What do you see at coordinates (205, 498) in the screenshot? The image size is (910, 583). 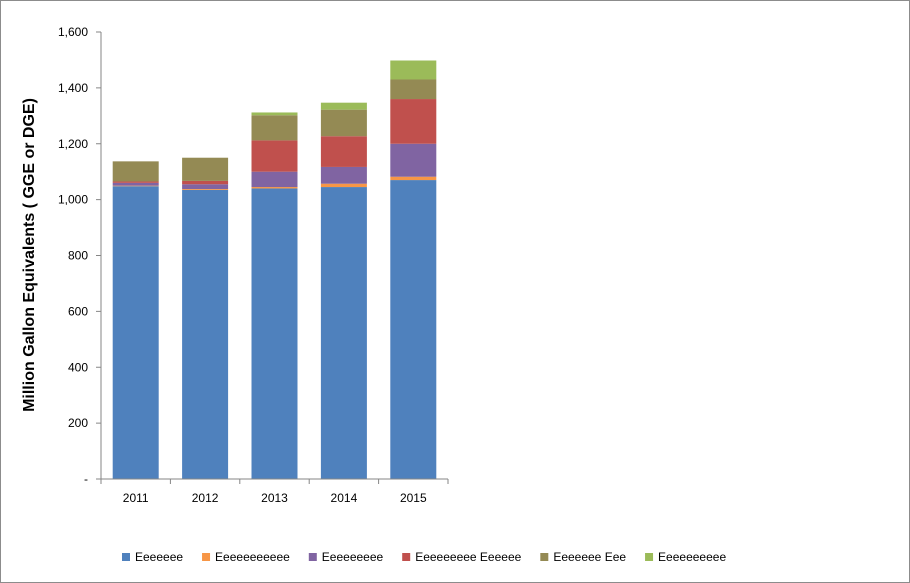 I see `x-tick-label: 2012` at bounding box center [205, 498].